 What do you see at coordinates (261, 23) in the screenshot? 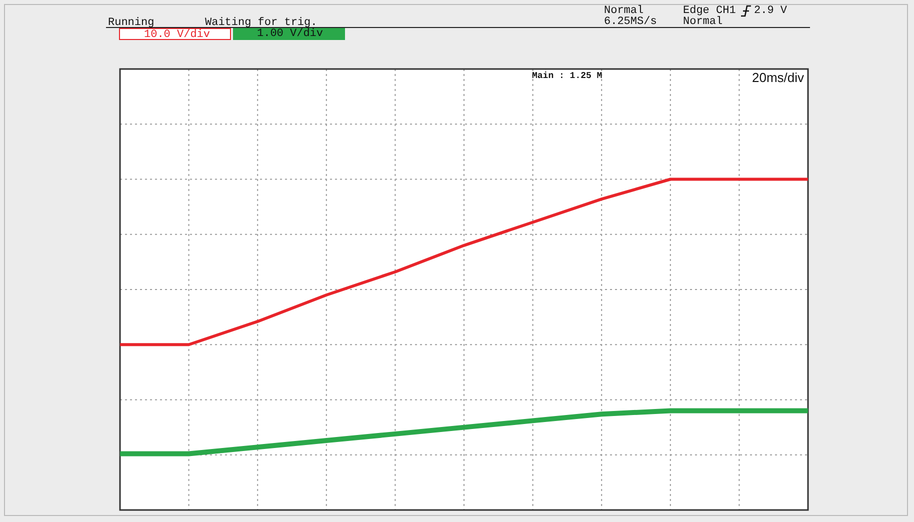
I see `text: Waiting for trig.` at bounding box center [261, 23].